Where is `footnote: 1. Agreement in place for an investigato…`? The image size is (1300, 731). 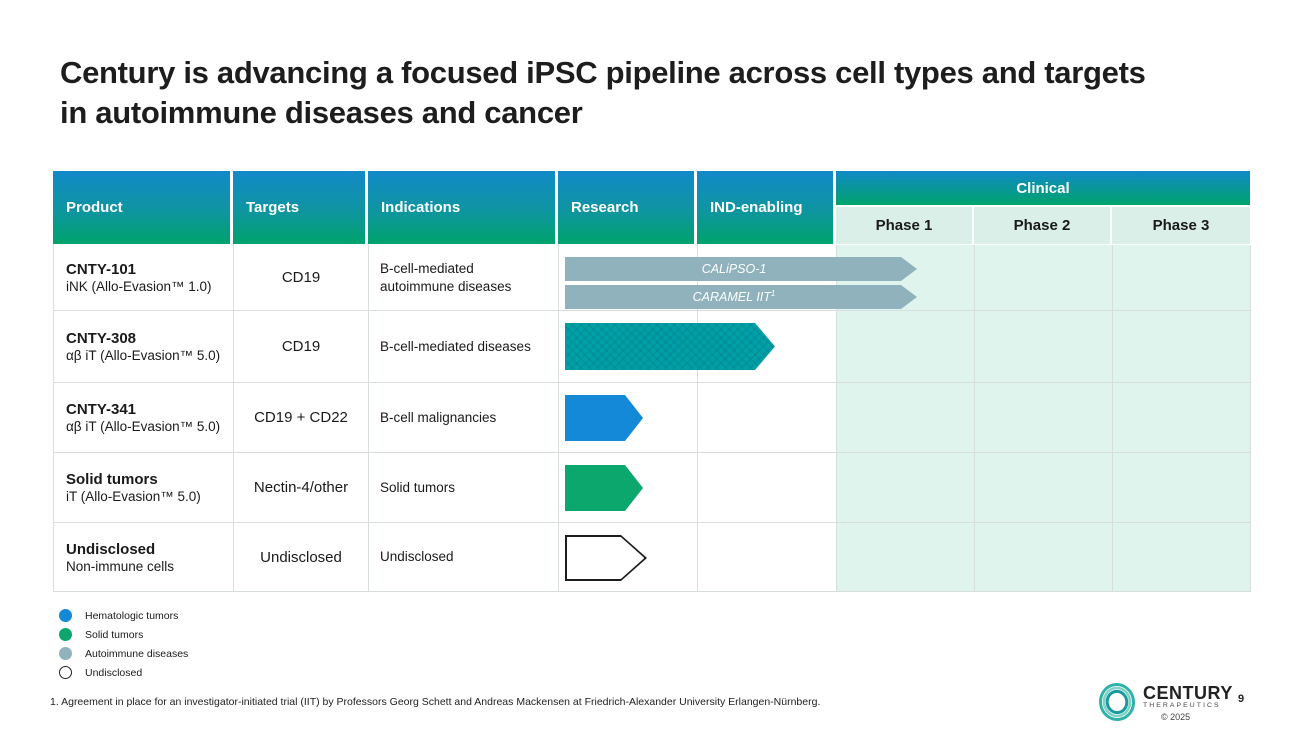 footnote: 1. Agreement in place for an investigato… is located at coordinates (435, 702).